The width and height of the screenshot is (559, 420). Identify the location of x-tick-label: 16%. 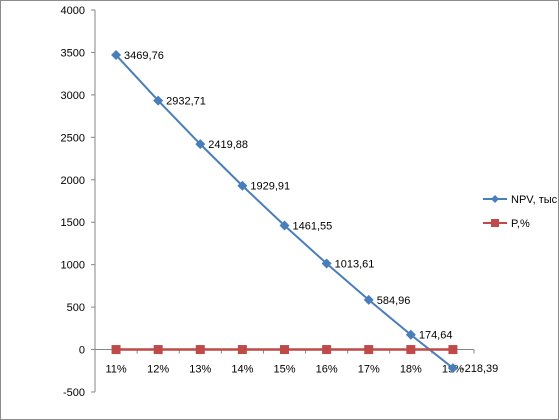
(327, 370).